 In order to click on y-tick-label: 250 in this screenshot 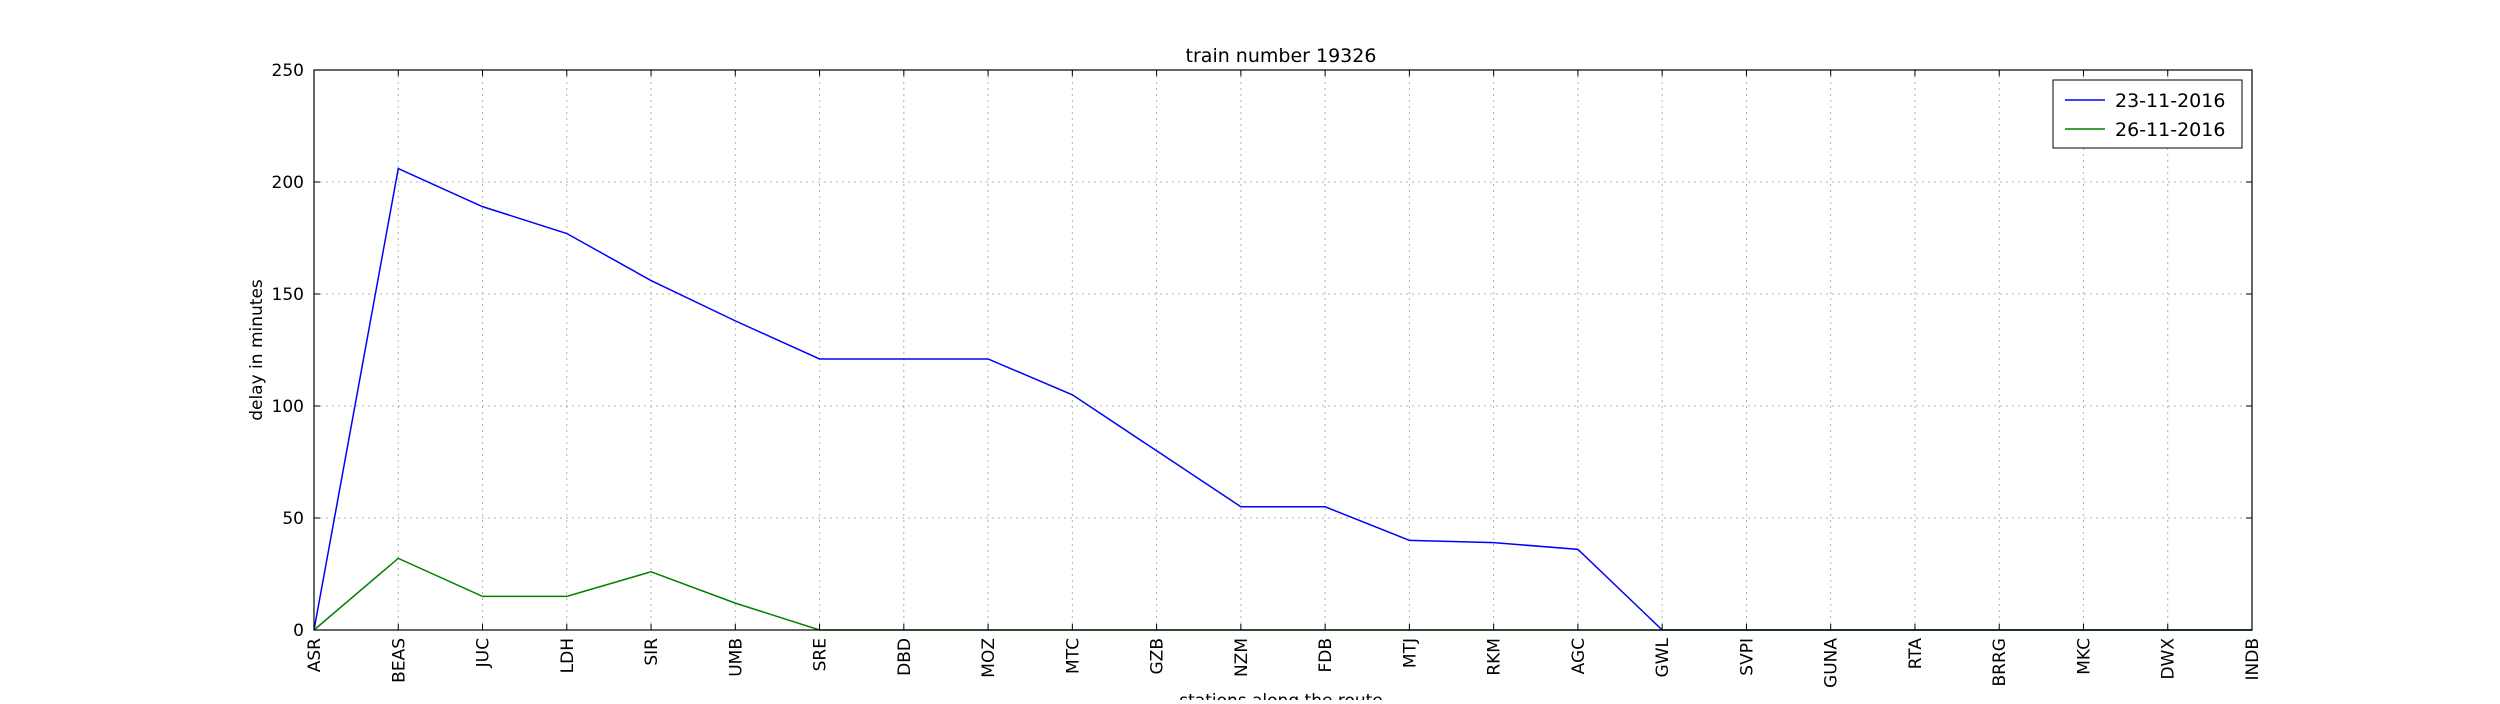, I will do `click(288, 71)`.